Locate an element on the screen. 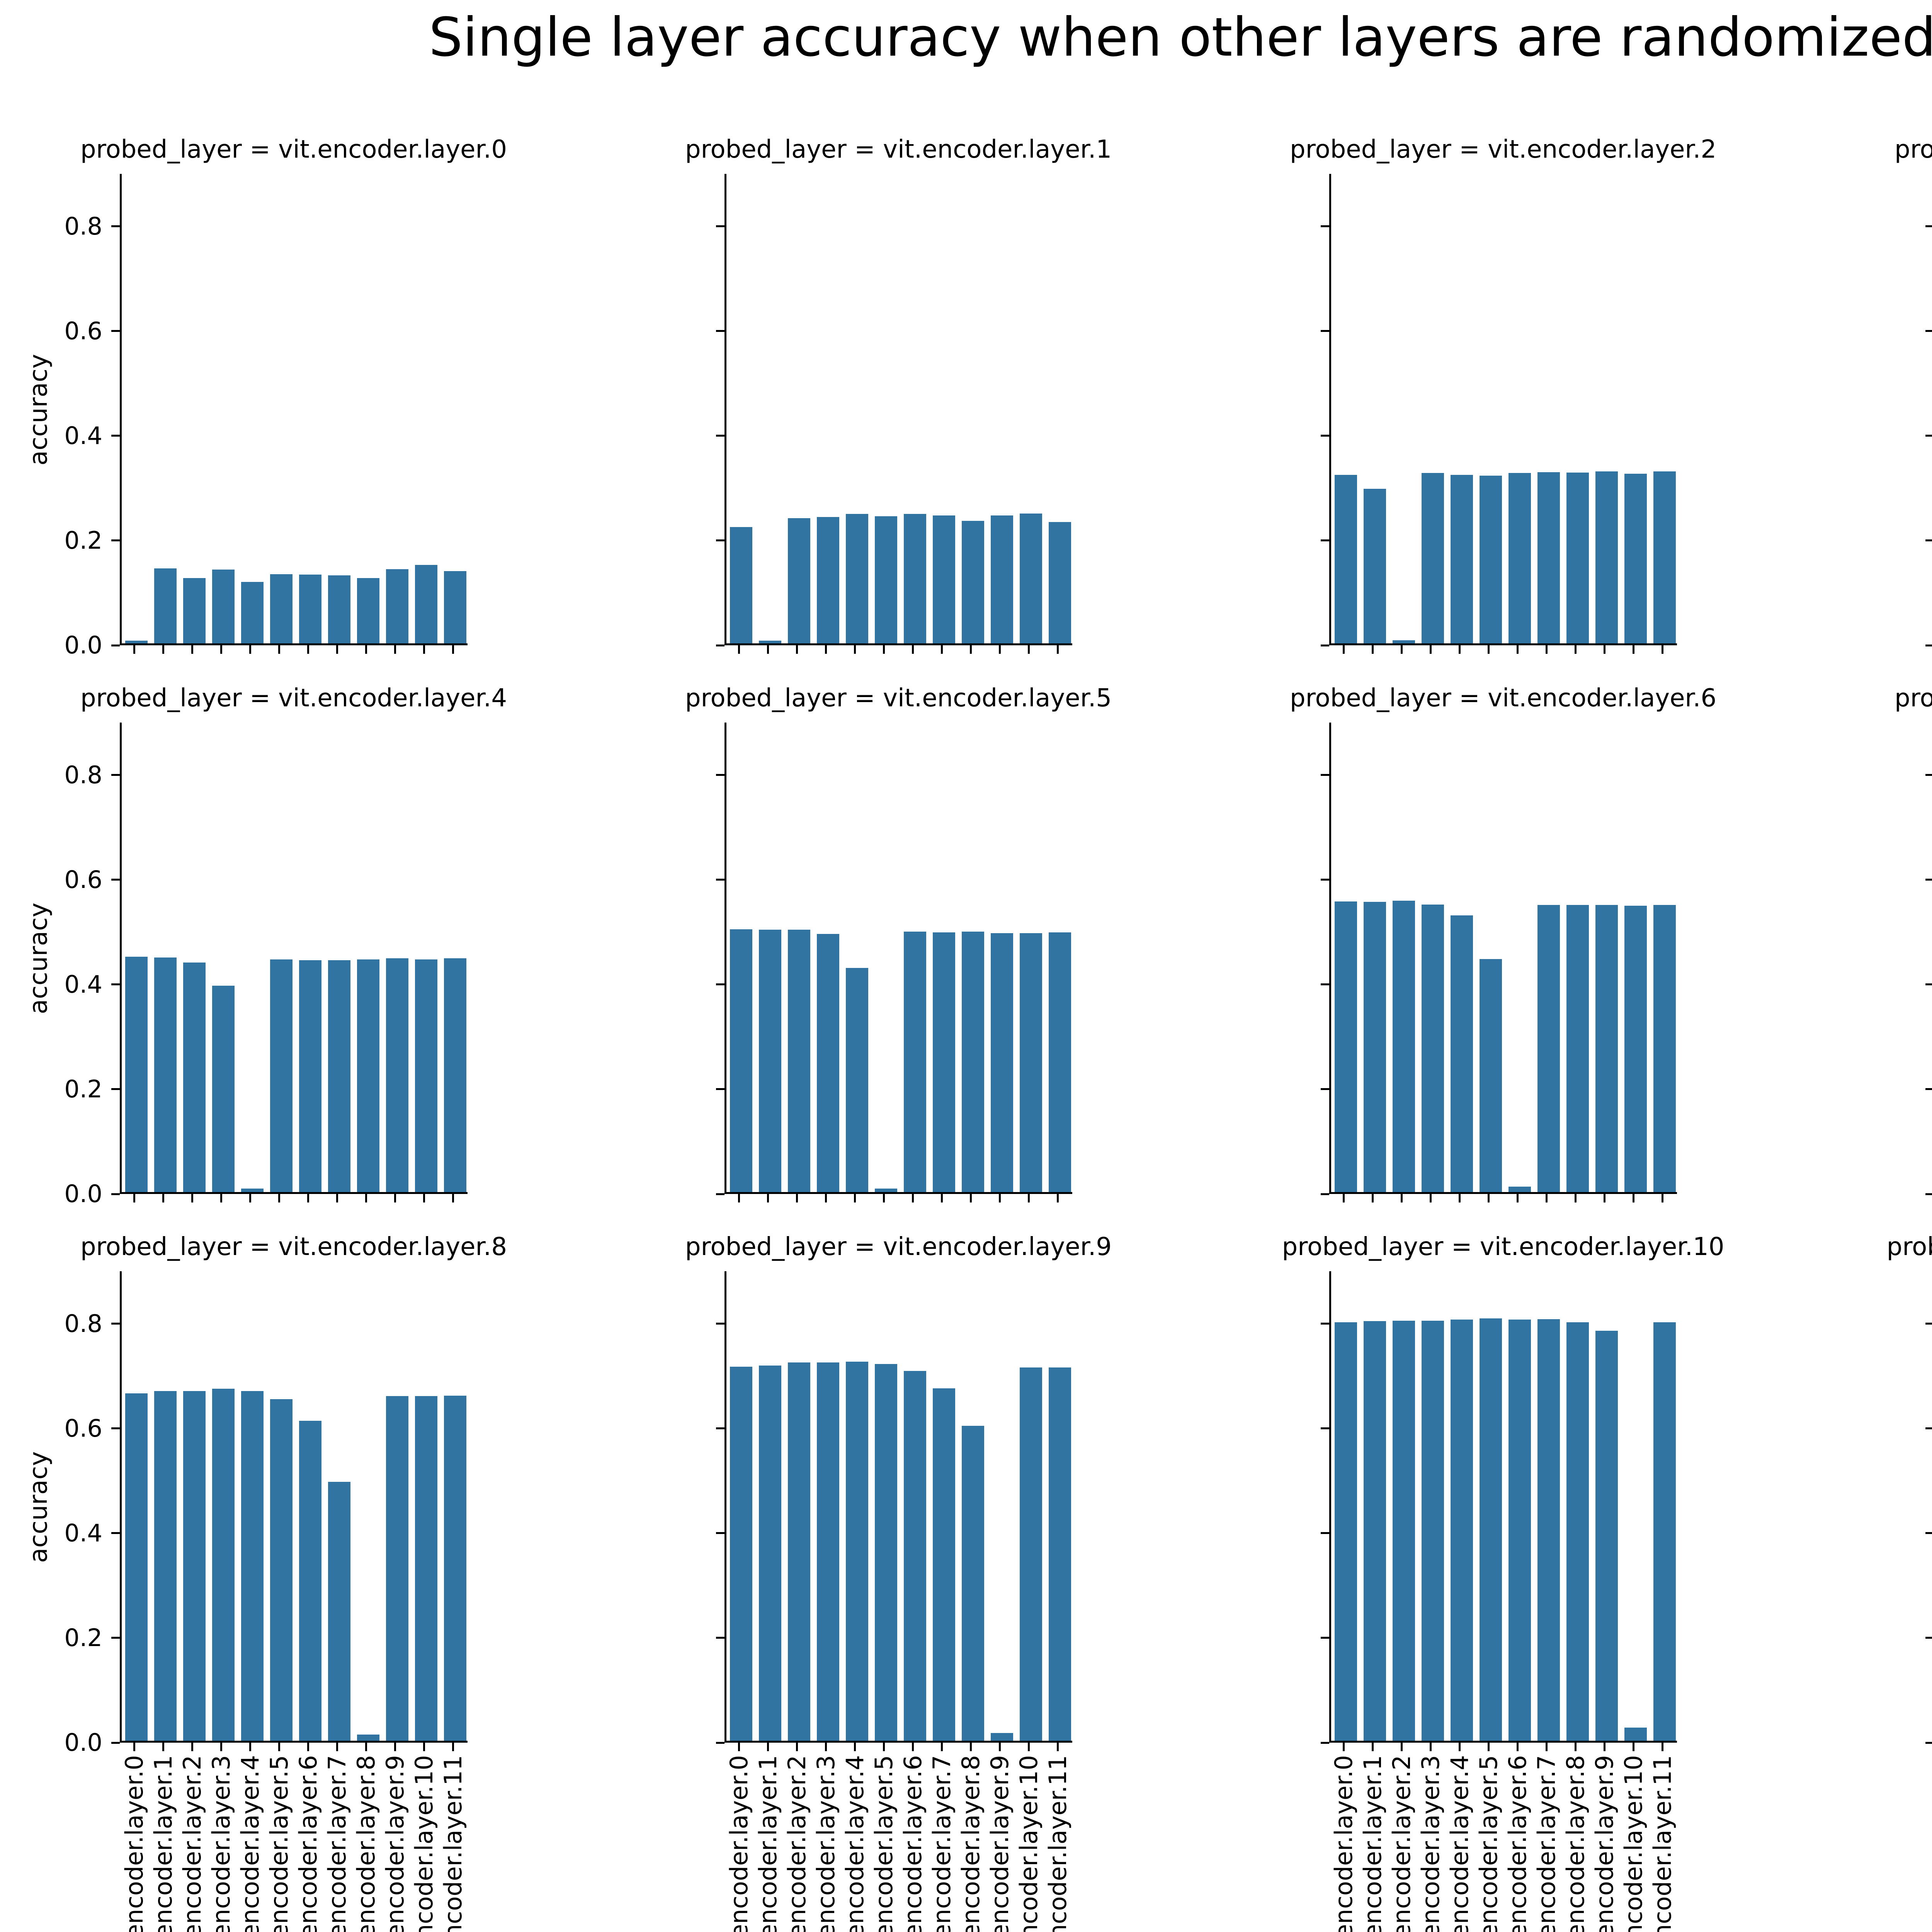 Image resolution: width=1932 pixels, height=1932 pixels. bar-vit.encoder.layer.1 is located at coordinates (166, 606).